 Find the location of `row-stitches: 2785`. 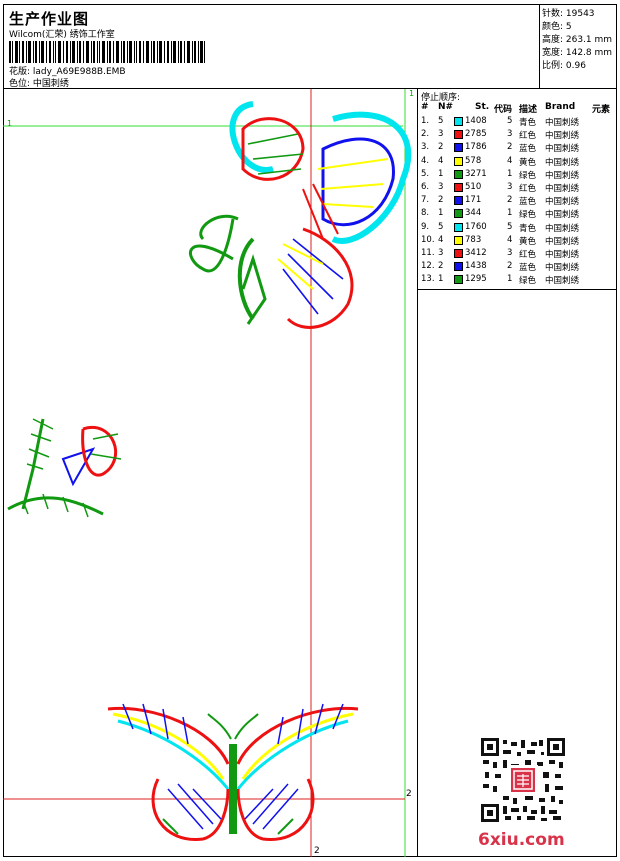

row-stitches: 2785 is located at coordinates (476, 134).